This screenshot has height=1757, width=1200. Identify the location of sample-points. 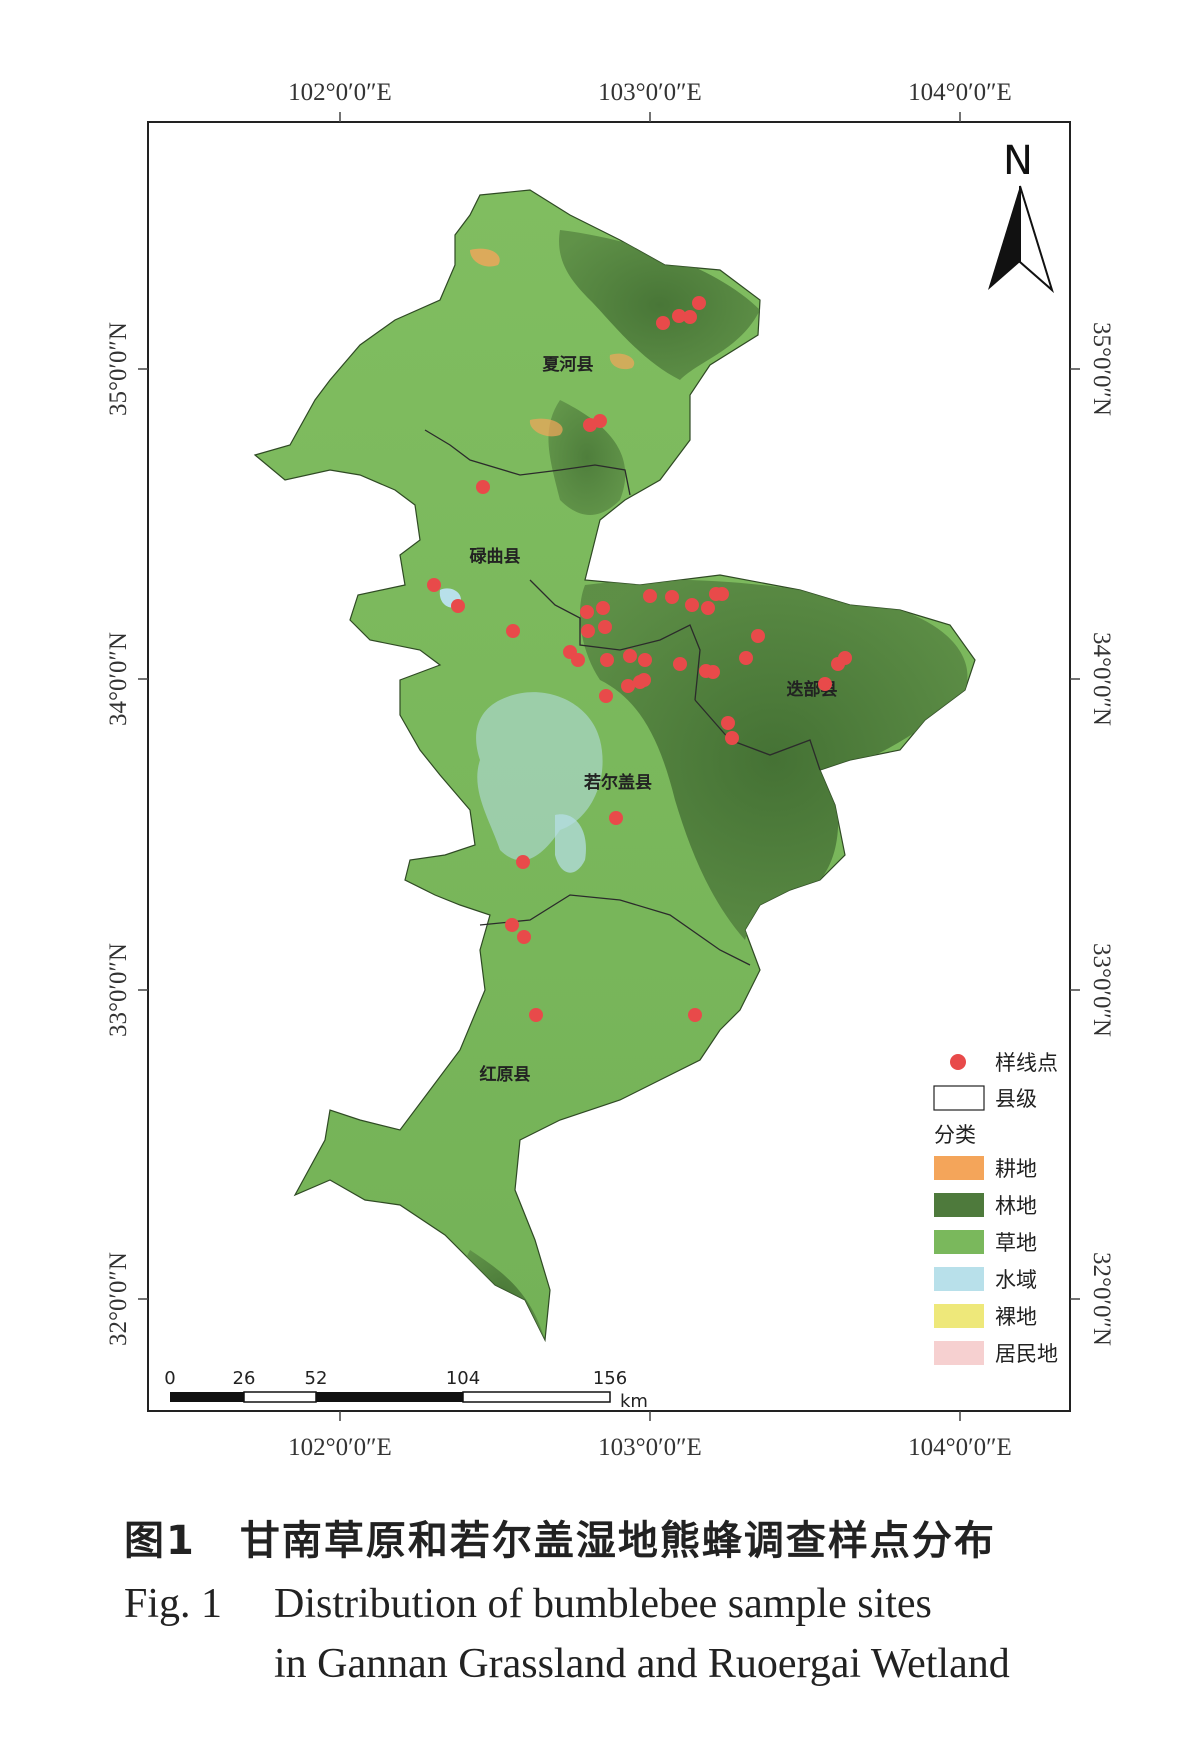
(639, 659).